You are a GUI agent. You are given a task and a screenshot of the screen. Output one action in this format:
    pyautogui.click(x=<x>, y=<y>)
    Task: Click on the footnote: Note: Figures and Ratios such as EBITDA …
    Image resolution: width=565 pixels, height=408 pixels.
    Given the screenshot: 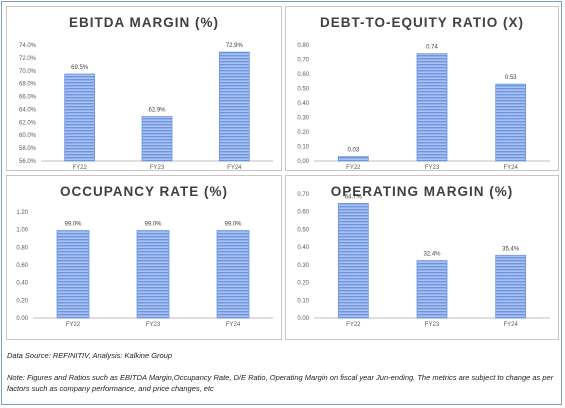 What is the action you would take?
    pyautogui.click(x=280, y=383)
    